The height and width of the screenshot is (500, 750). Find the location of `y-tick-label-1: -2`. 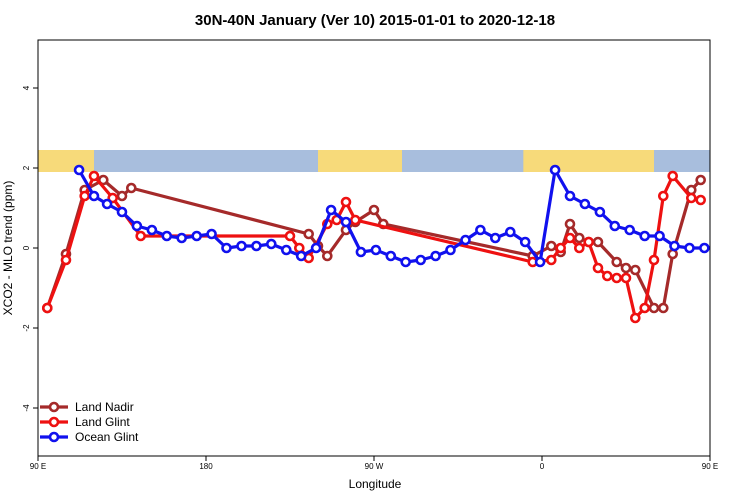

y-tick-label-1: -2 is located at coordinates (26, 328).